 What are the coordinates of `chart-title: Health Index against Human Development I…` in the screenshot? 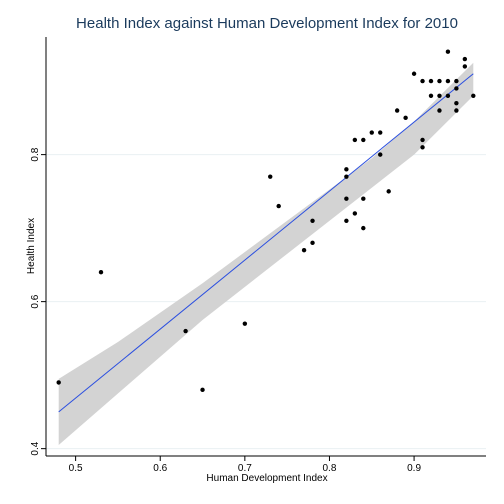 It's located at (267, 23).